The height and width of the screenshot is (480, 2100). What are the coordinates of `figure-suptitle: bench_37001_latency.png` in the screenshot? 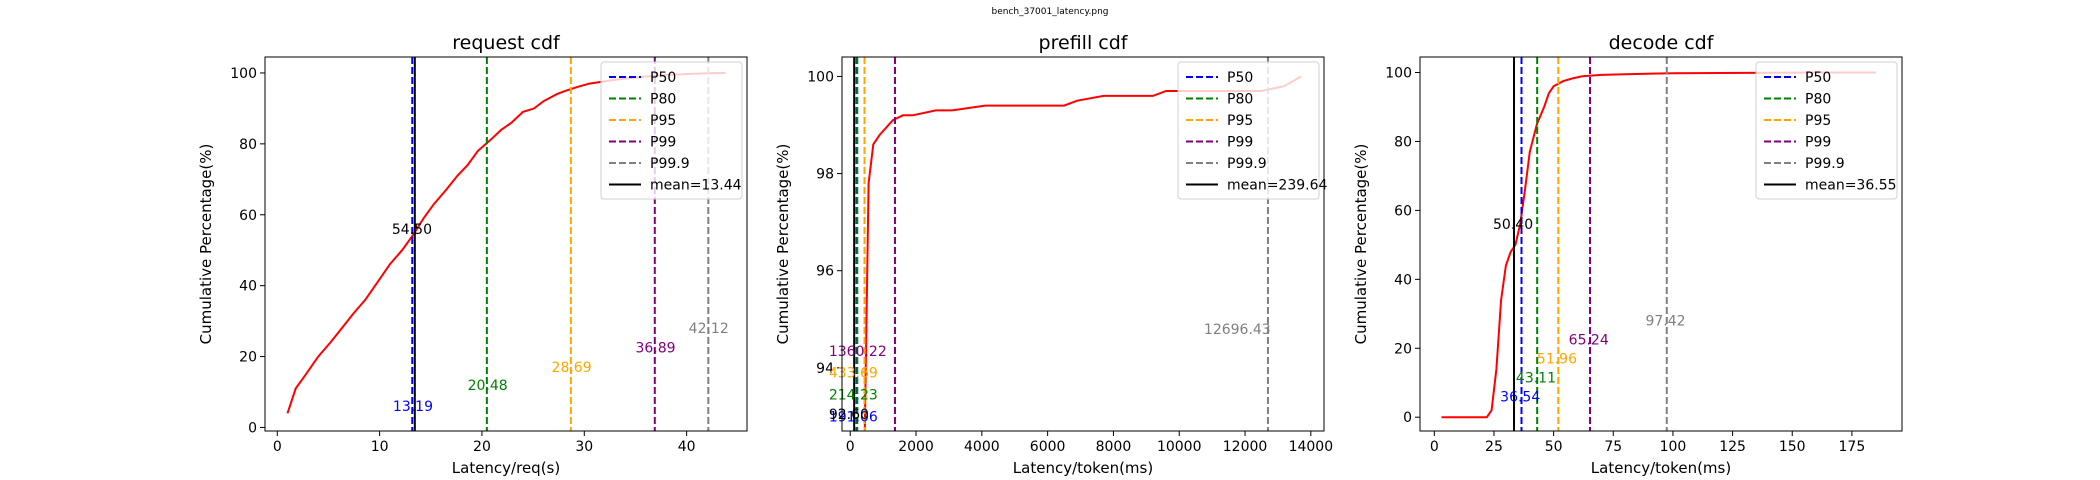 It's located at (1049, 12).